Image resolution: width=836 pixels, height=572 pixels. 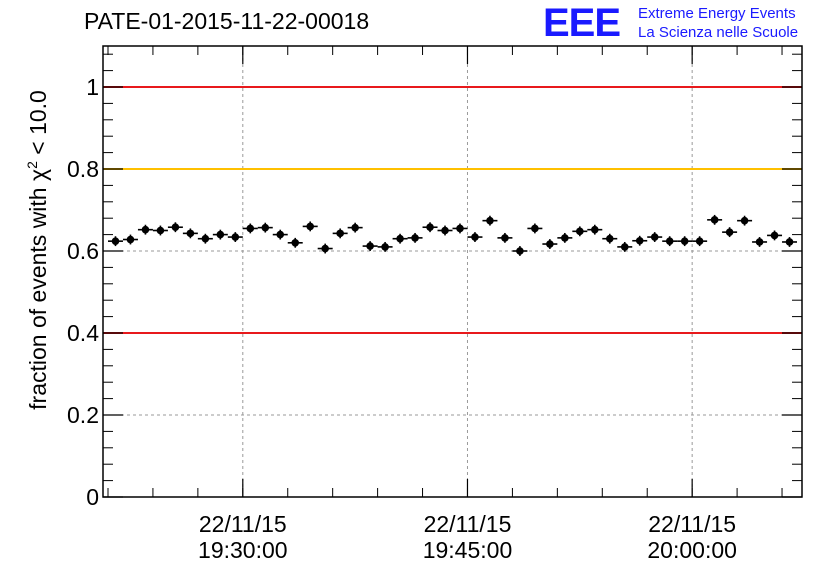 What do you see at coordinates (227, 21) in the screenshot?
I see `run-title: PATE-01-2015-11-22-00018` at bounding box center [227, 21].